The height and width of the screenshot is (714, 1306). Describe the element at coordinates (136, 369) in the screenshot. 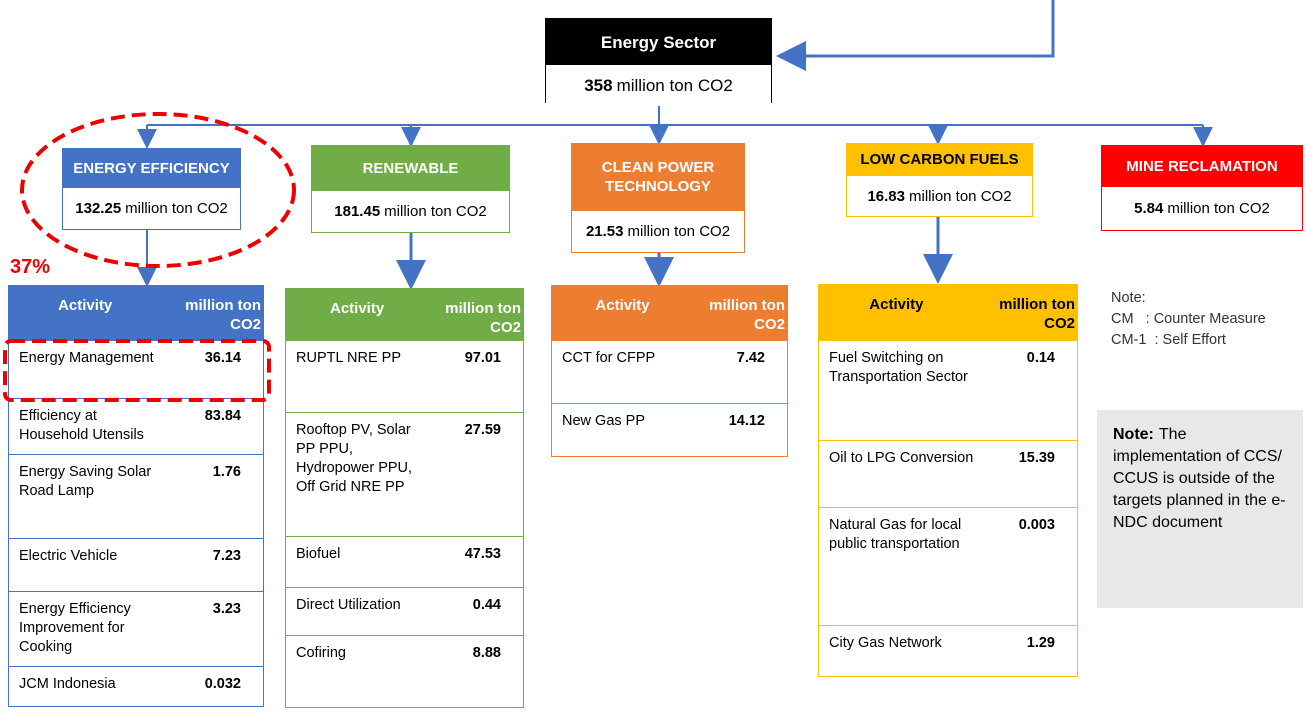

I see `table-row: Energy Management 36.14` at that location.